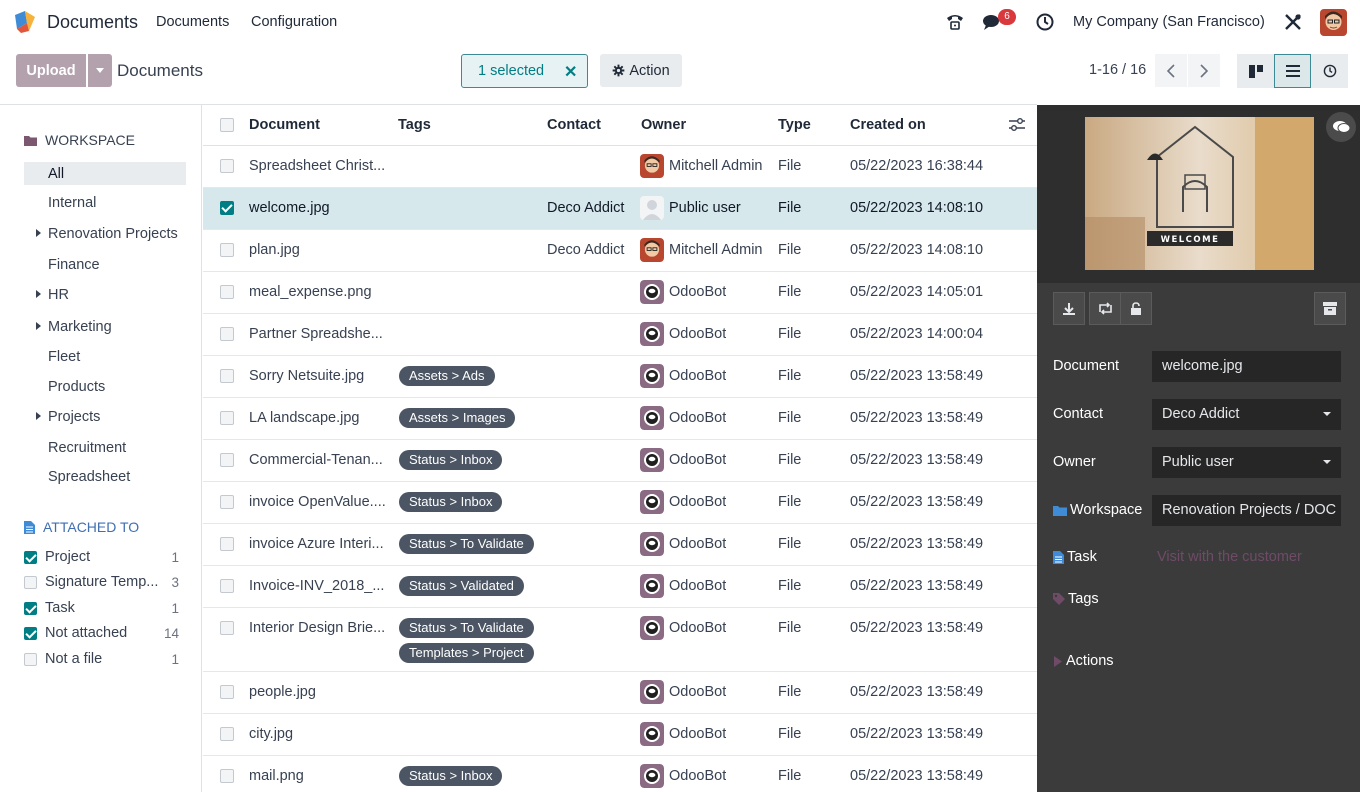 The width and height of the screenshot is (1360, 792). I want to click on action-button: Action, so click(641, 70).